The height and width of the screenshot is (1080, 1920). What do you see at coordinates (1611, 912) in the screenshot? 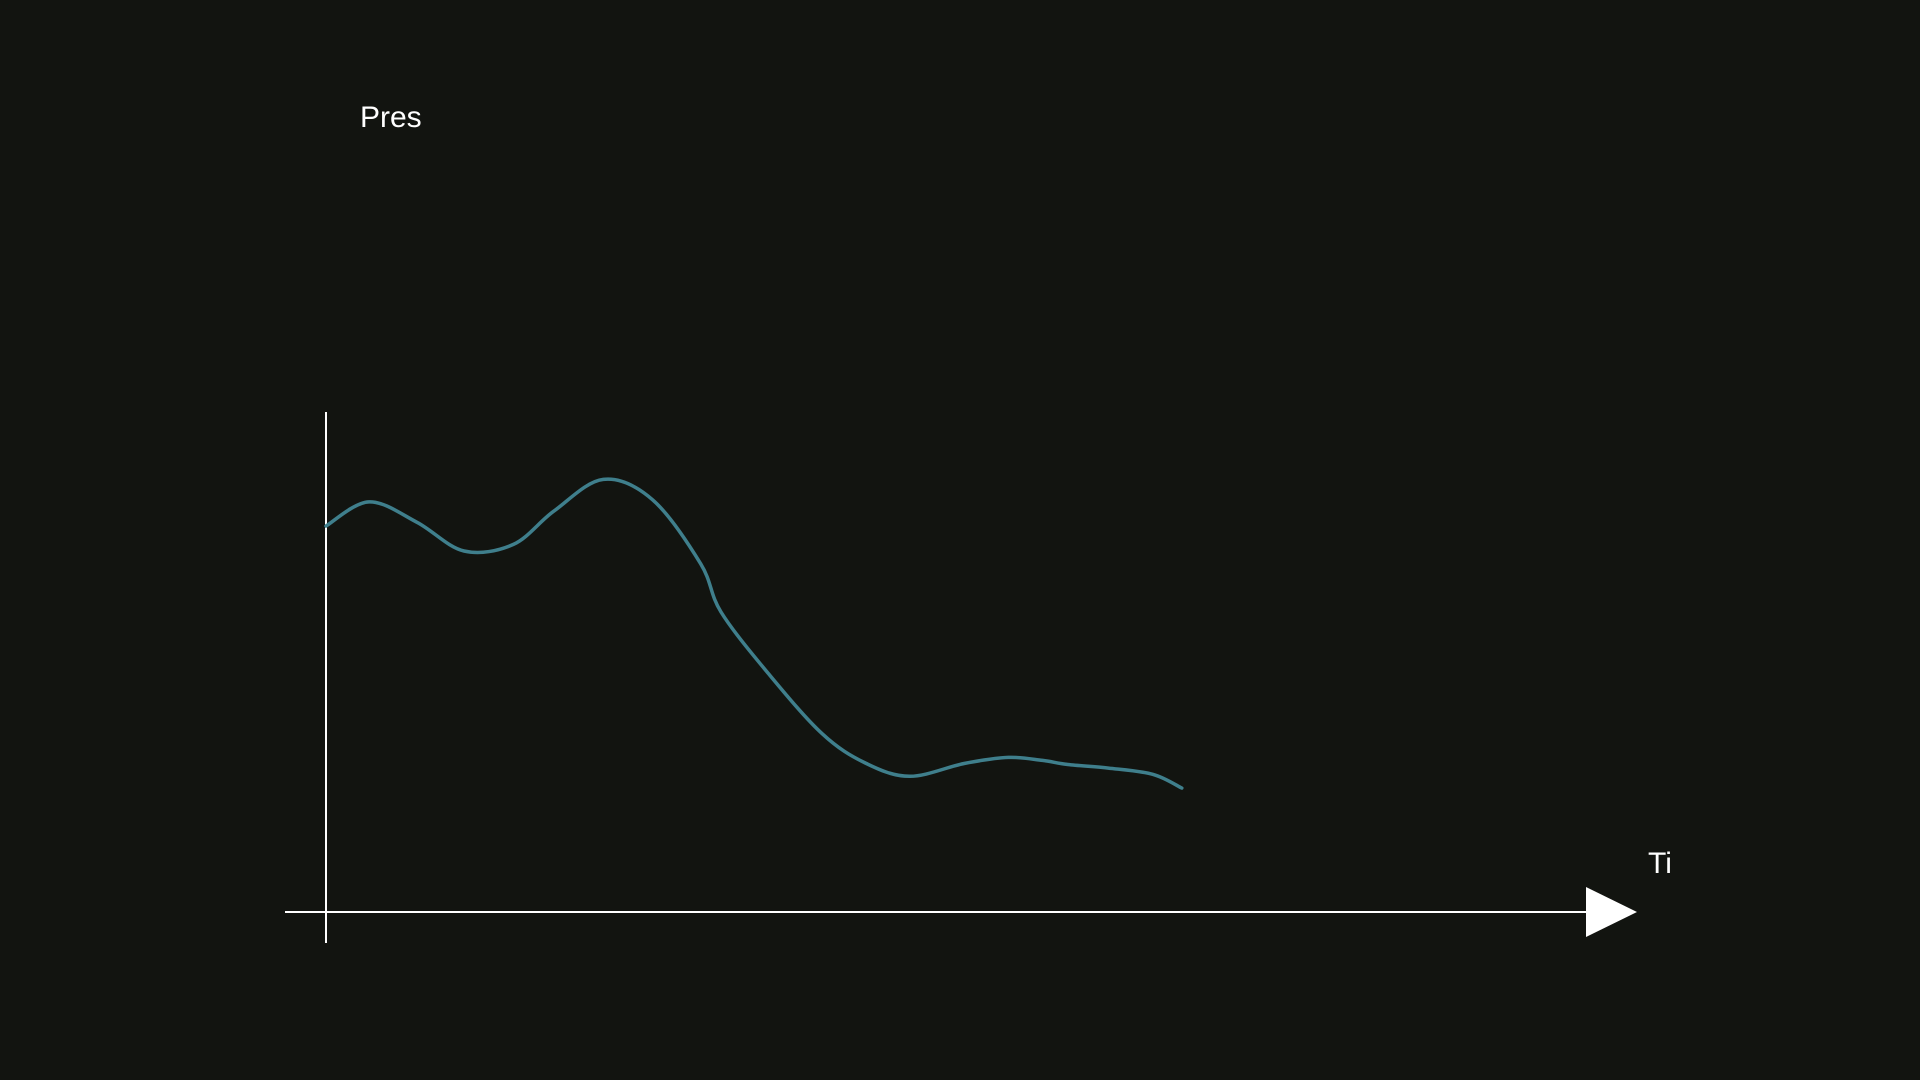
I see `x-axis-arrowhead` at bounding box center [1611, 912].